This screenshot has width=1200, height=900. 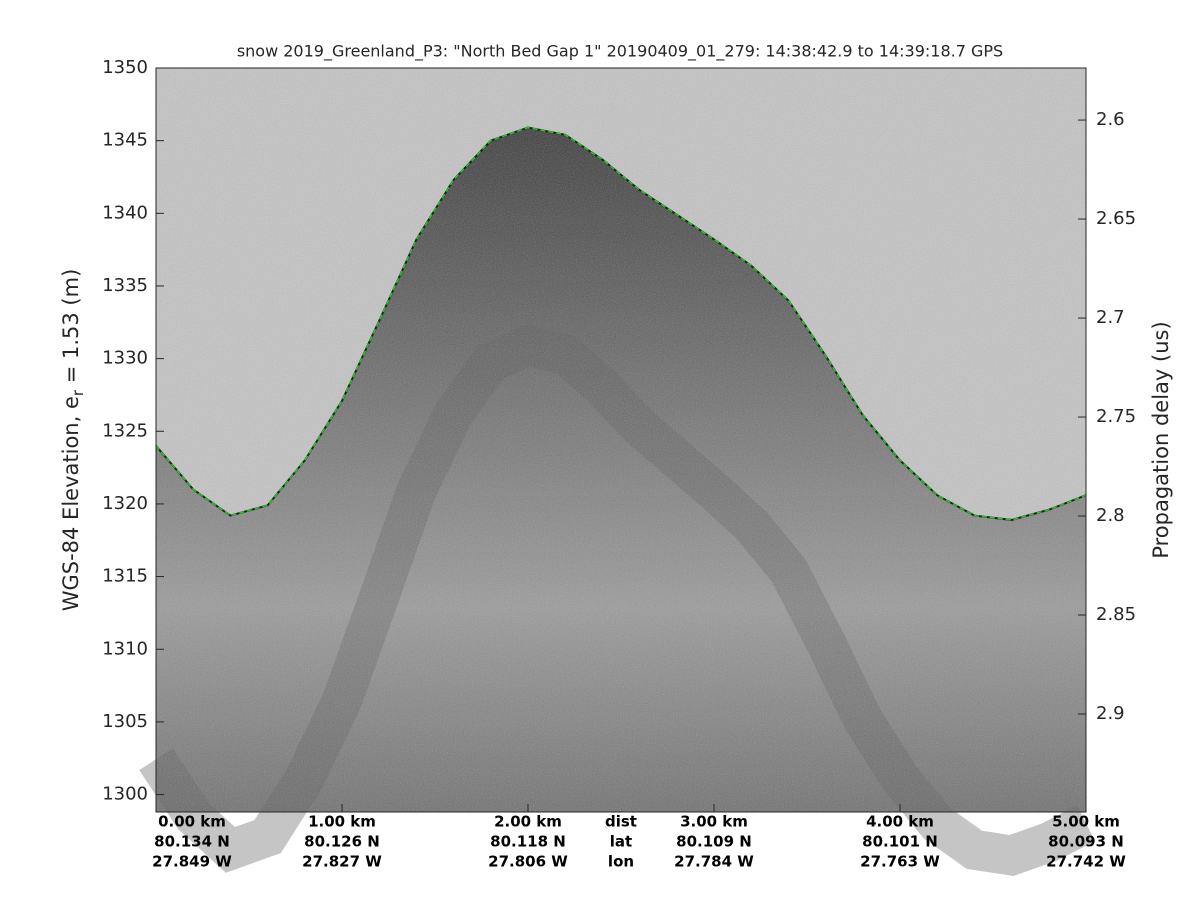 I want to click on x-row-label: dist, so click(x=621, y=822).